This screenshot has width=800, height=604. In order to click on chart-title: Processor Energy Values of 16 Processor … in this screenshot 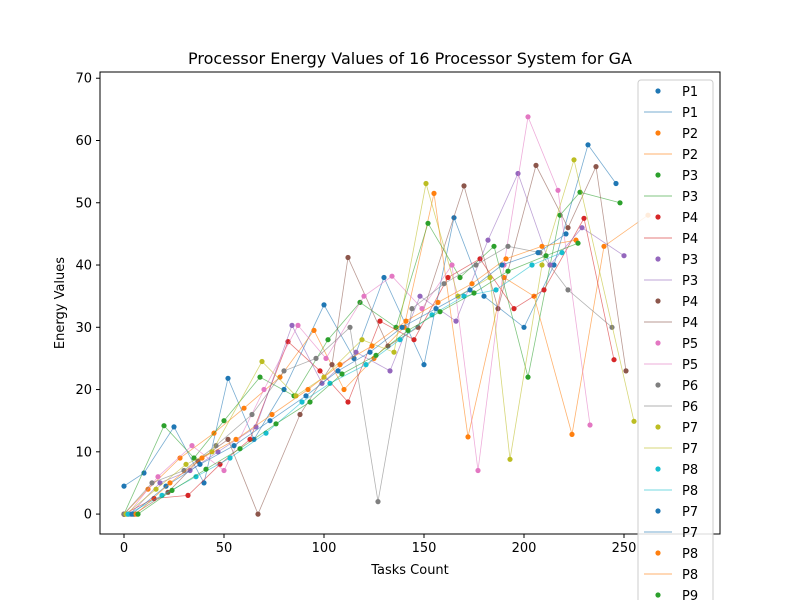, I will do `click(410, 58)`.